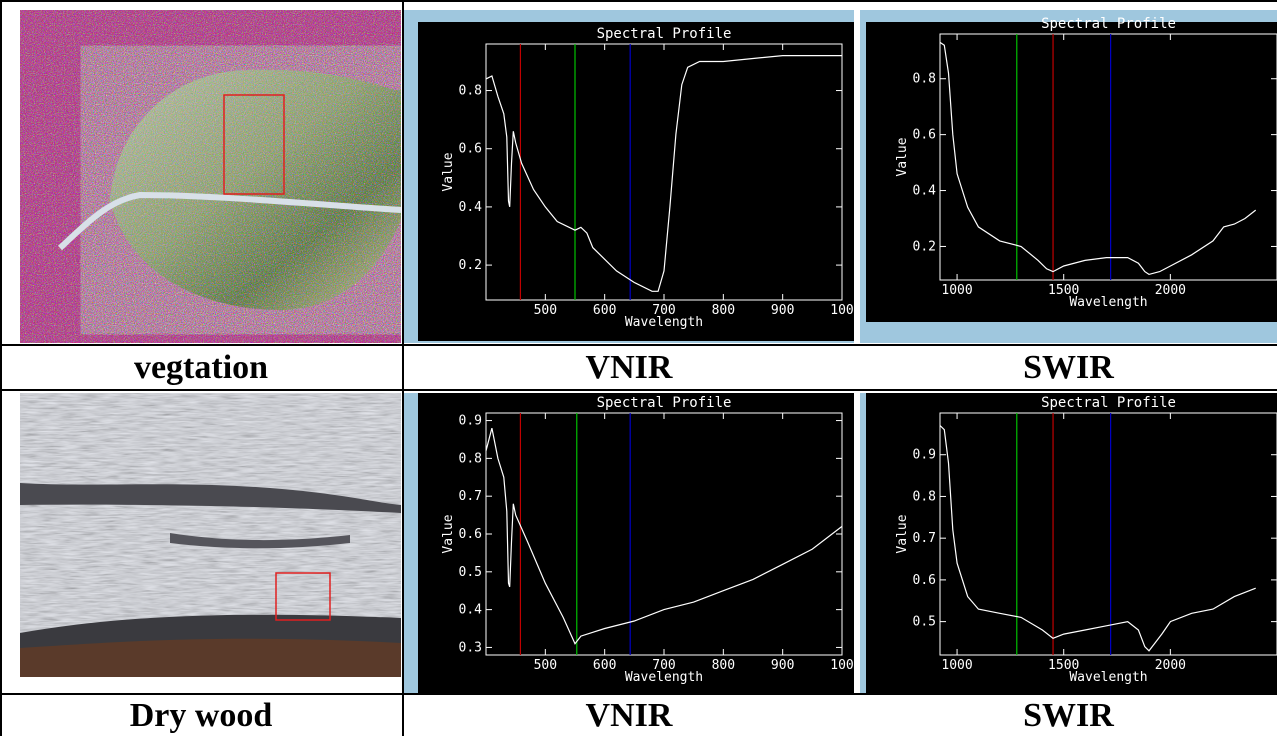 Image resolution: width=1277 pixels, height=736 pixels. Describe the element at coordinates (470, 647) in the screenshot. I see `y-tick-label: 0.3` at that location.